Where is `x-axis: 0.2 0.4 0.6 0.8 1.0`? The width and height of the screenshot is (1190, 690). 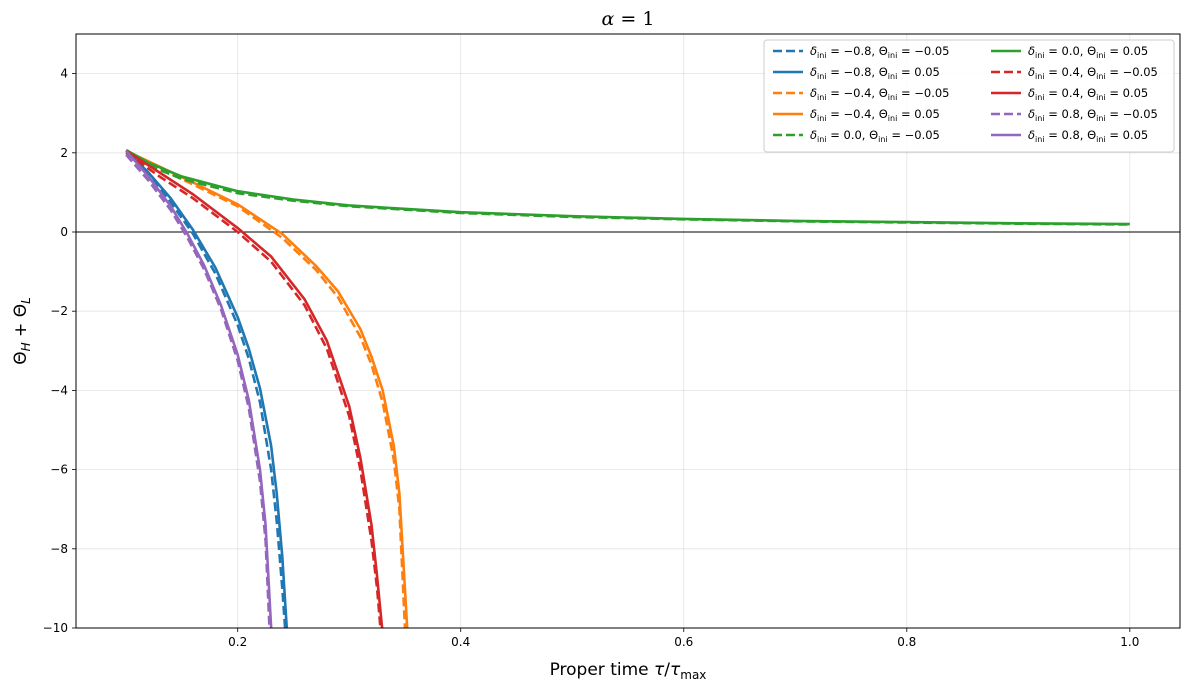
x-axis: 0.2 0.4 0.6 0.8 1.0 is located at coordinates (683, 638).